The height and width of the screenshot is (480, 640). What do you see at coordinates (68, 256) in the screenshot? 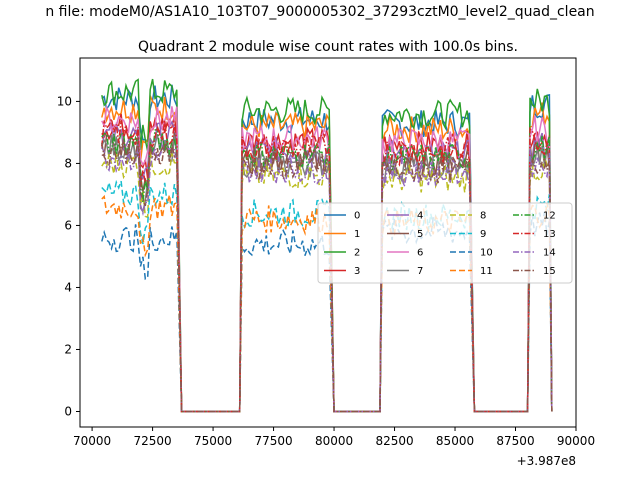
I see `y-axis: 0 2 4 6 8 10` at bounding box center [68, 256].